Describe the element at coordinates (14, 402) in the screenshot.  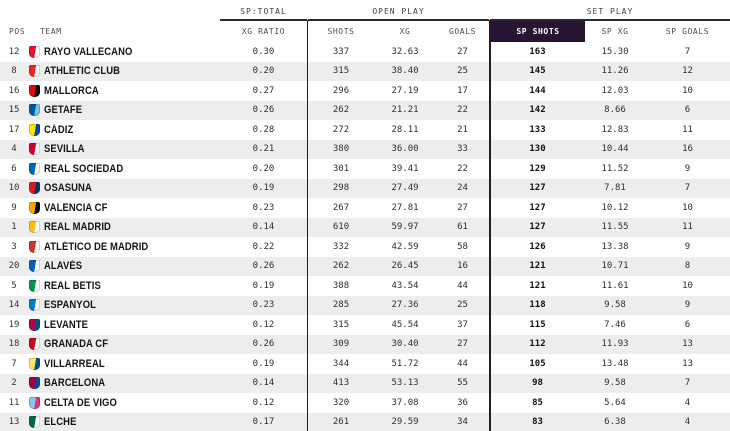
I see `pos-cell: 11` at that location.